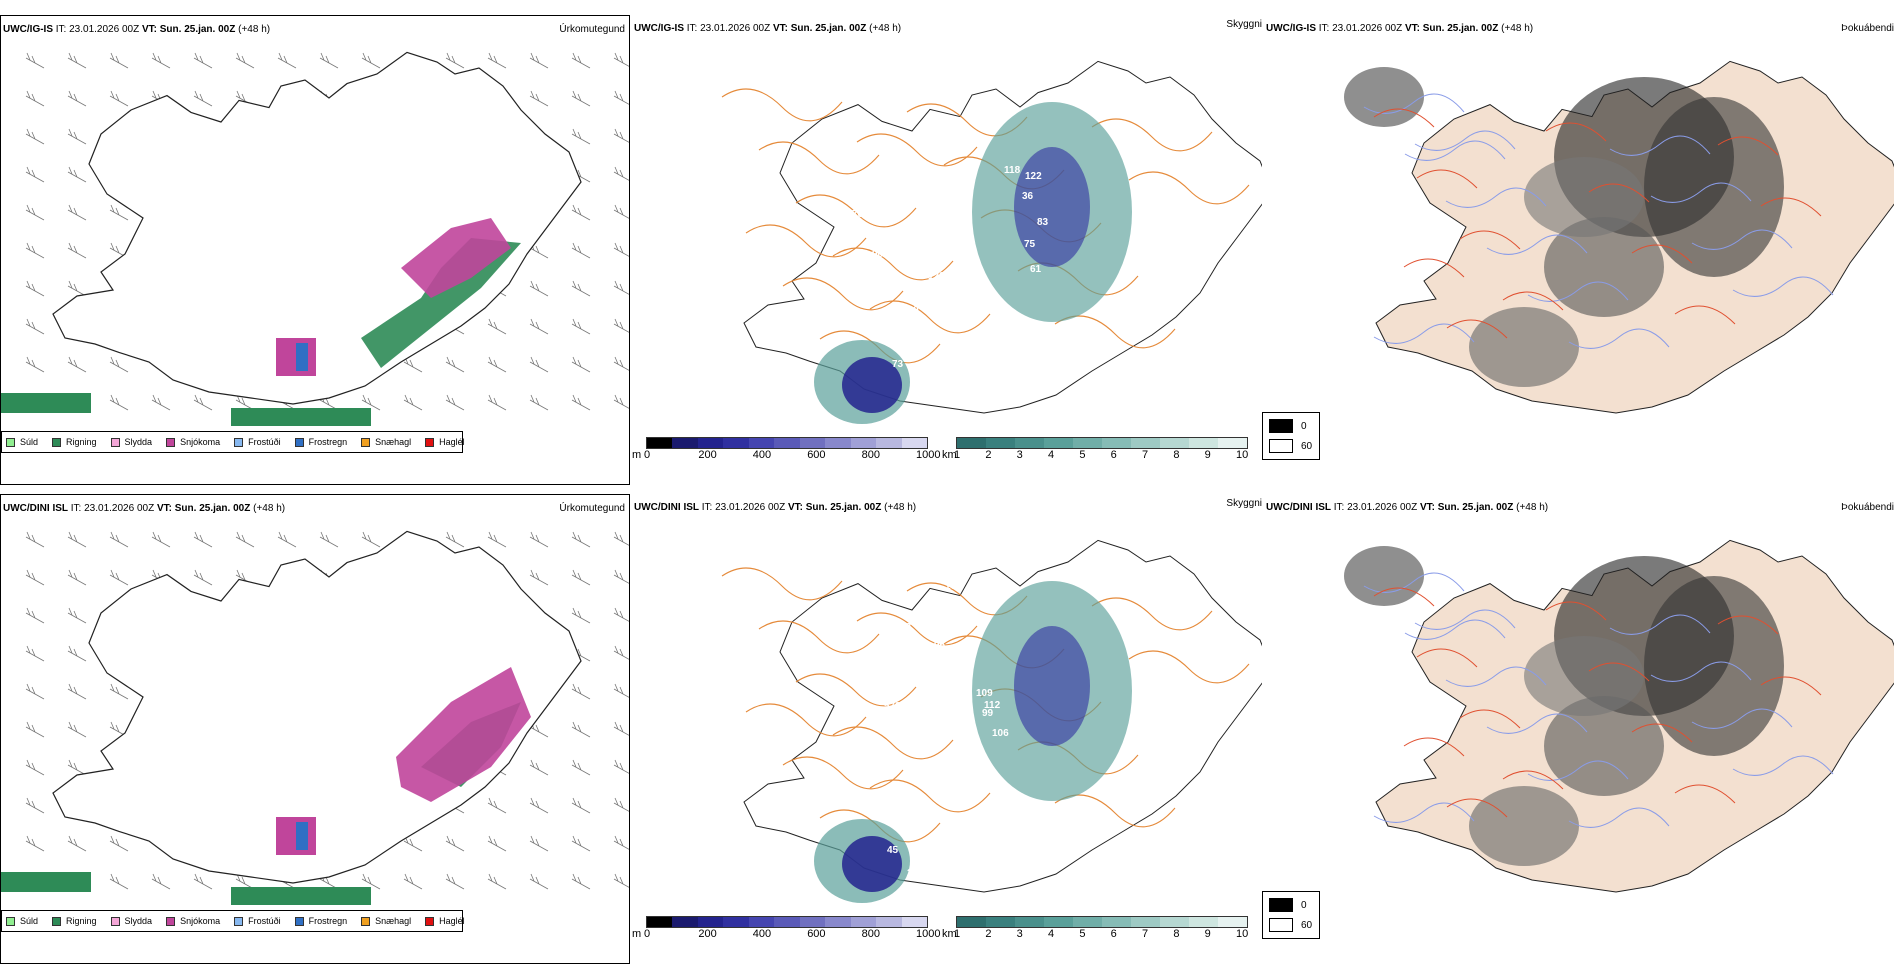 Image resolution: width=1900 pixels, height=964 pixels. Describe the element at coordinates (1043, 222) in the screenshot. I see `visibility-value-label: 83` at that location.